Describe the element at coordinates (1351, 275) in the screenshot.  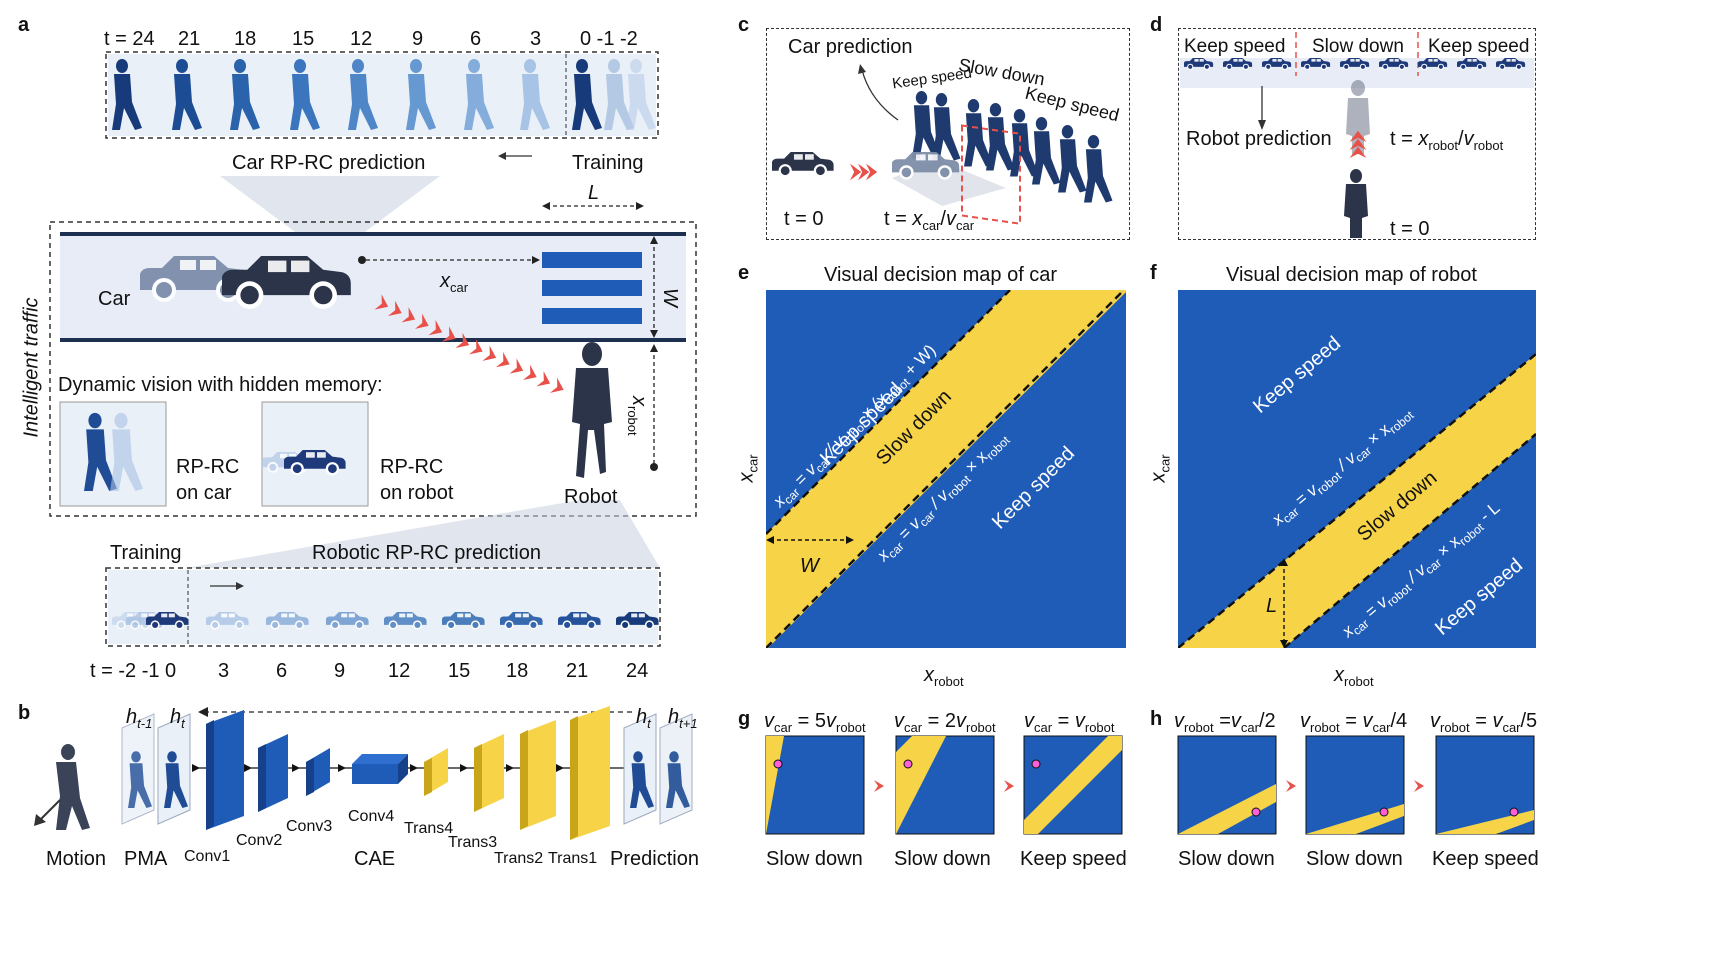
I see `f-title: Visual decision map of robot` at that location.